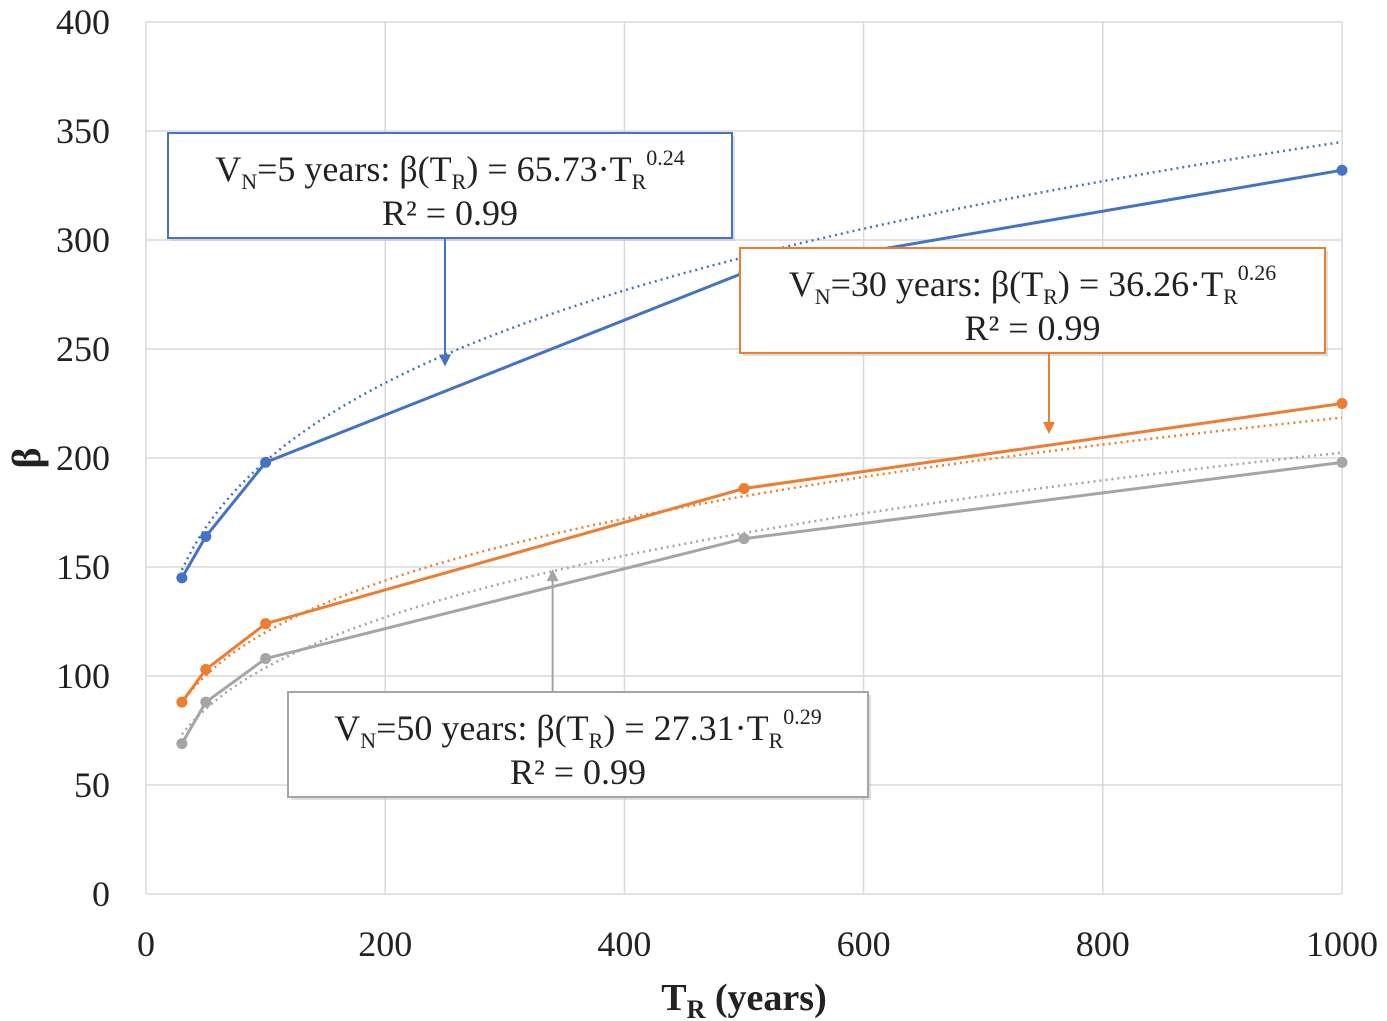 This screenshot has width=1387, height=1021. What do you see at coordinates (1342, 944) in the screenshot?
I see `x-tick-label: 1000` at bounding box center [1342, 944].